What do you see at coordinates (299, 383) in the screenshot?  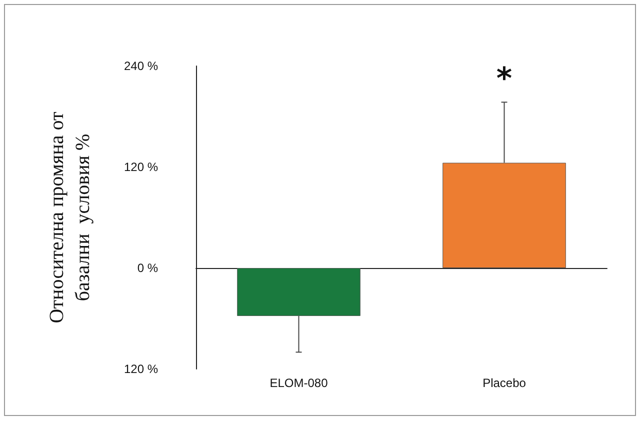 I see `x-tick-label: ELOM-080` at bounding box center [299, 383].